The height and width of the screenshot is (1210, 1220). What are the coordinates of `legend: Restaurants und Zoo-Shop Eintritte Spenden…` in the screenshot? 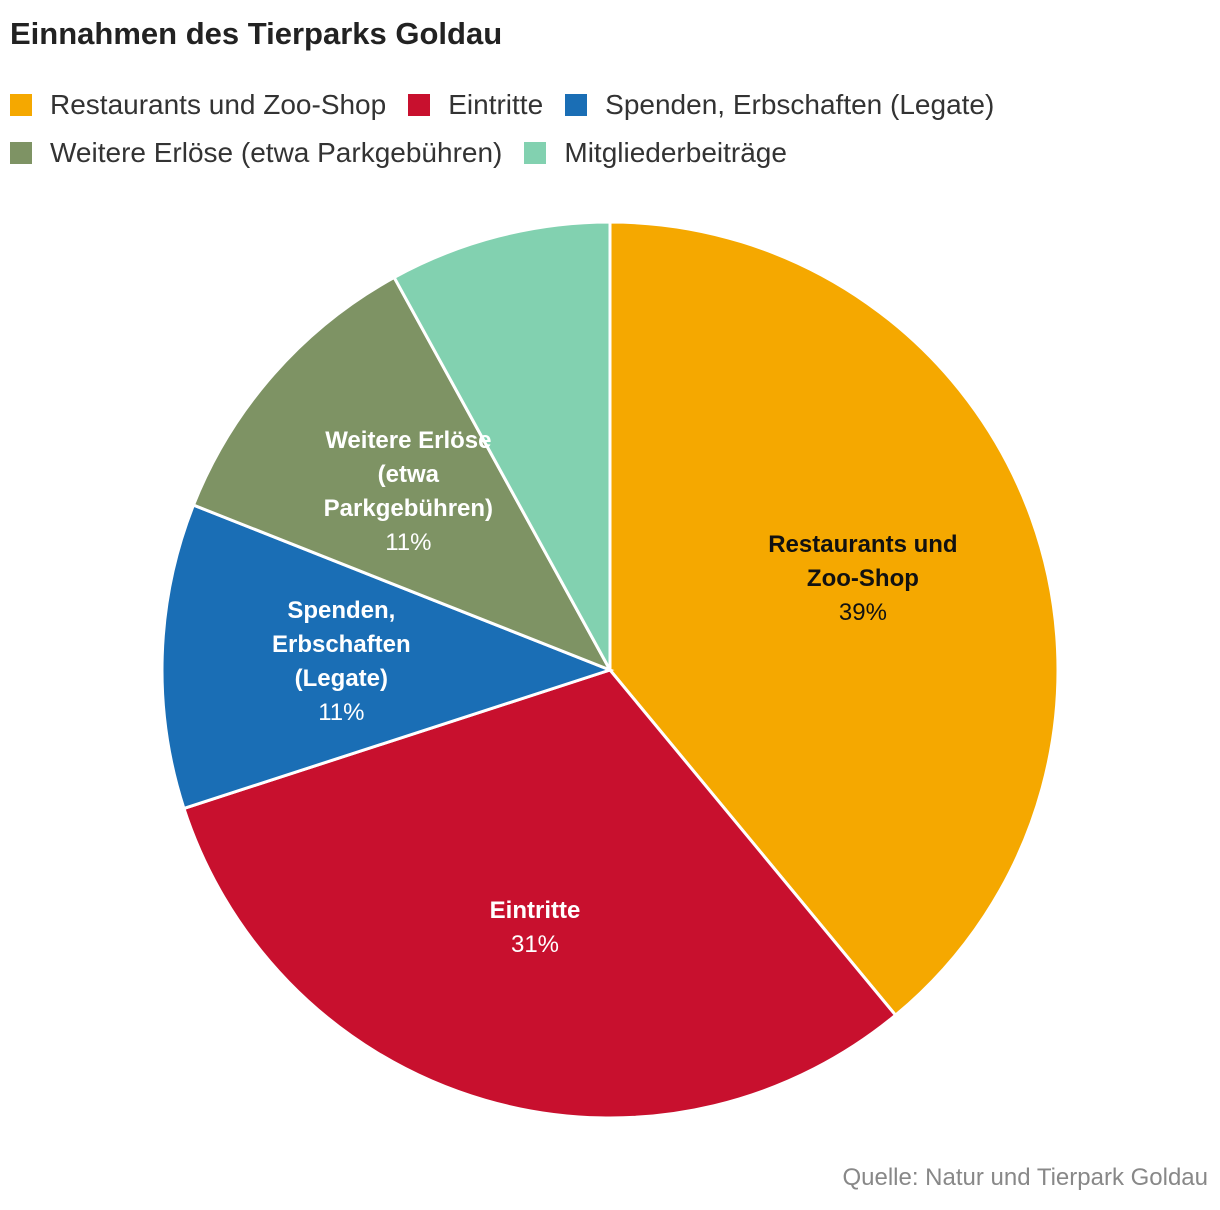 It's located at (560, 129).